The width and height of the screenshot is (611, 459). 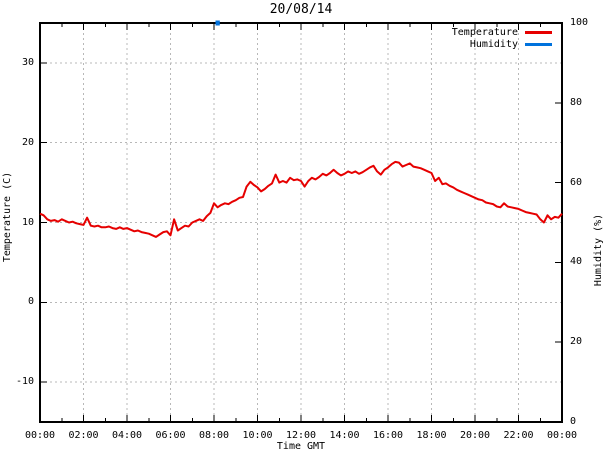 What do you see at coordinates (30, 302) in the screenshot?
I see `y-left-tick-label: 0` at bounding box center [30, 302].